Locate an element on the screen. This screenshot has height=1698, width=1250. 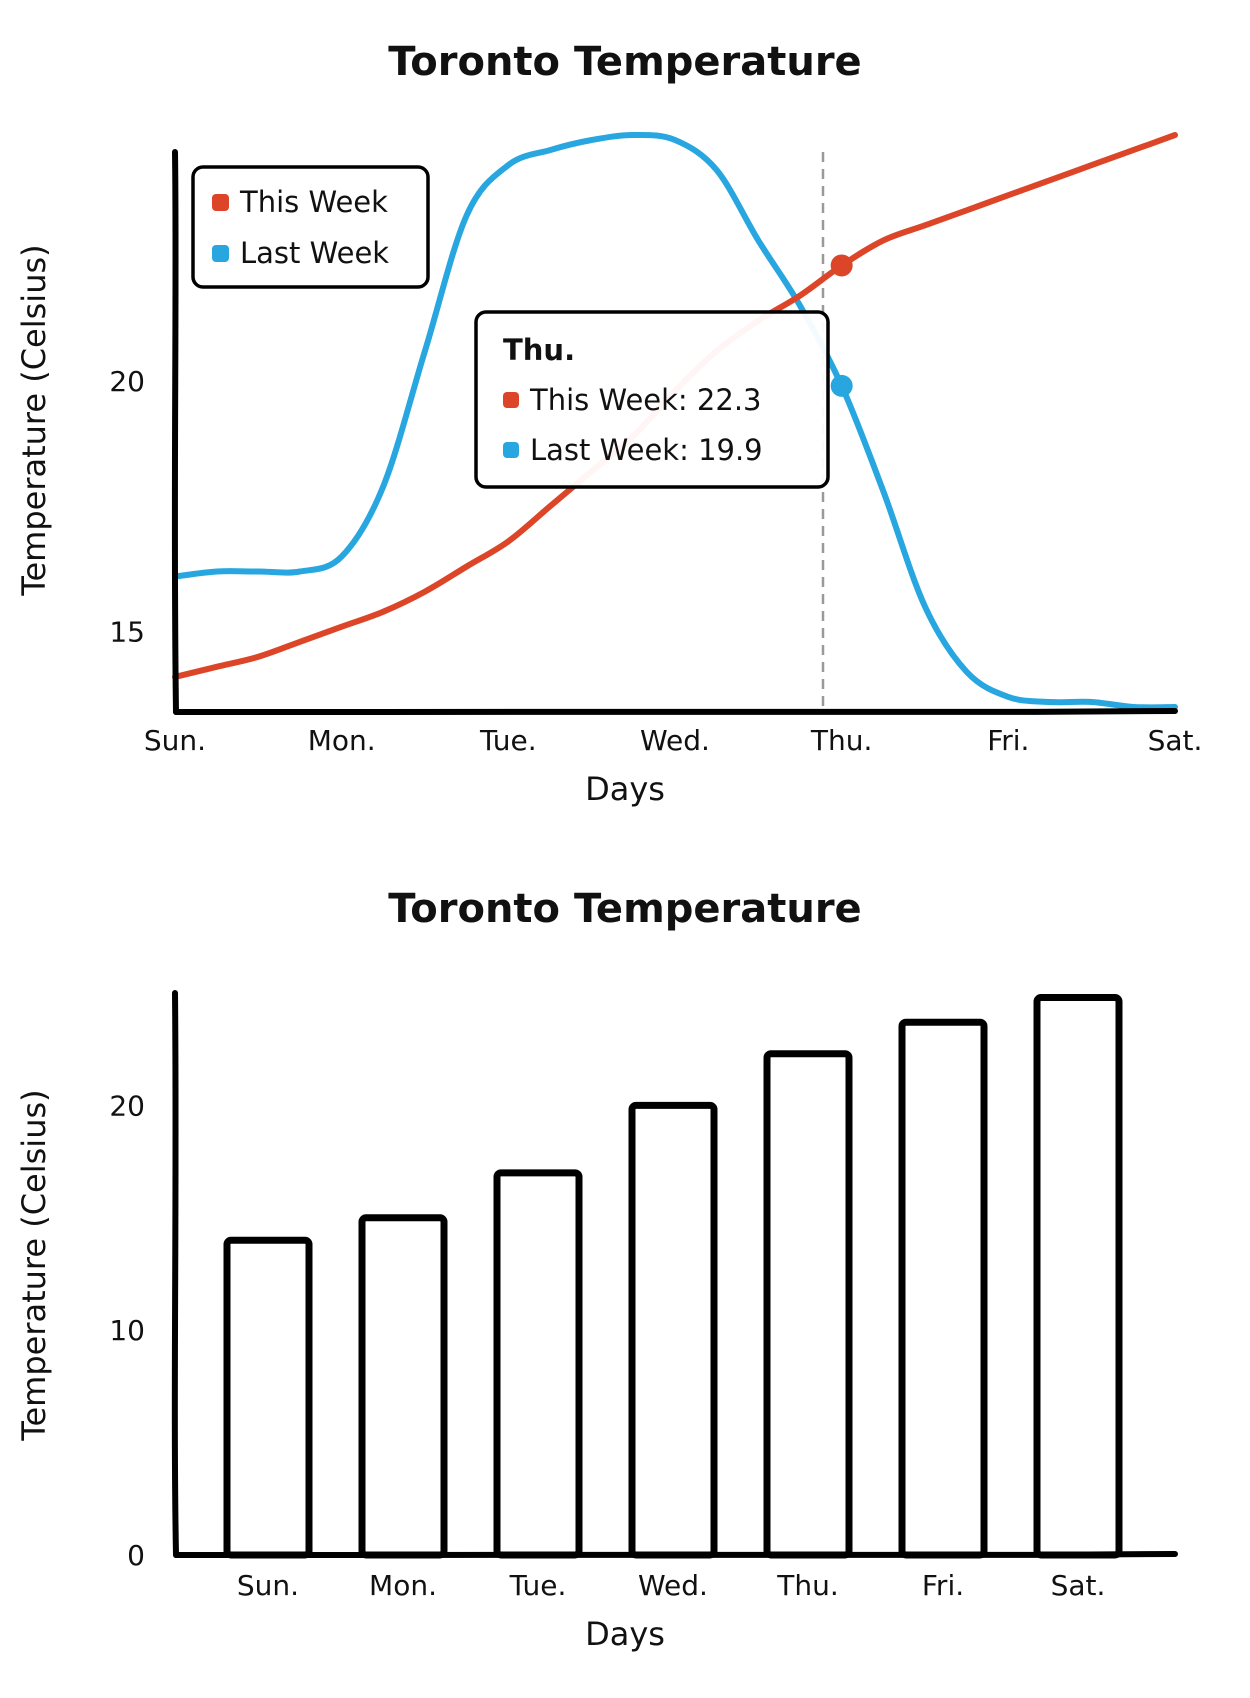
bar-chart-y-axis-label: Temperature (Celsius) is located at coordinates (34, 1265).